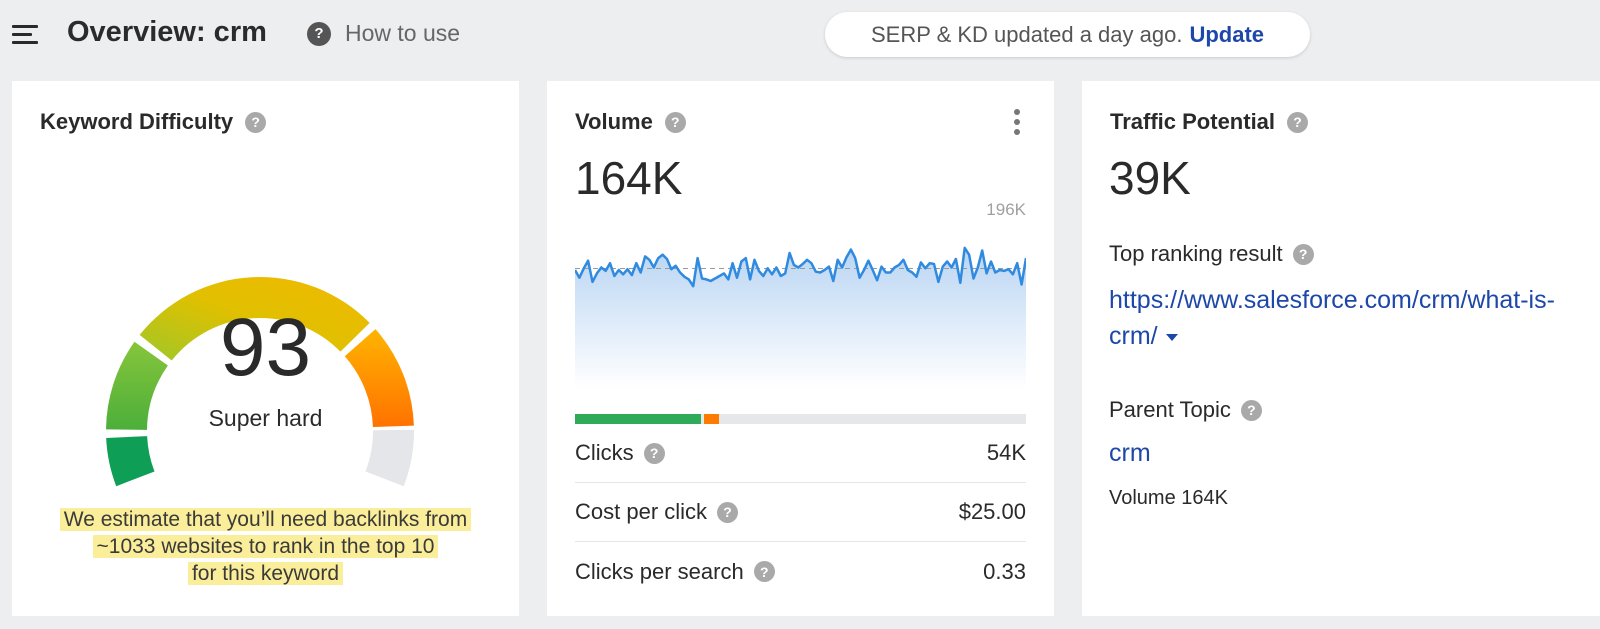  What do you see at coordinates (319, 33) in the screenshot?
I see `help-icon: ?` at bounding box center [319, 33].